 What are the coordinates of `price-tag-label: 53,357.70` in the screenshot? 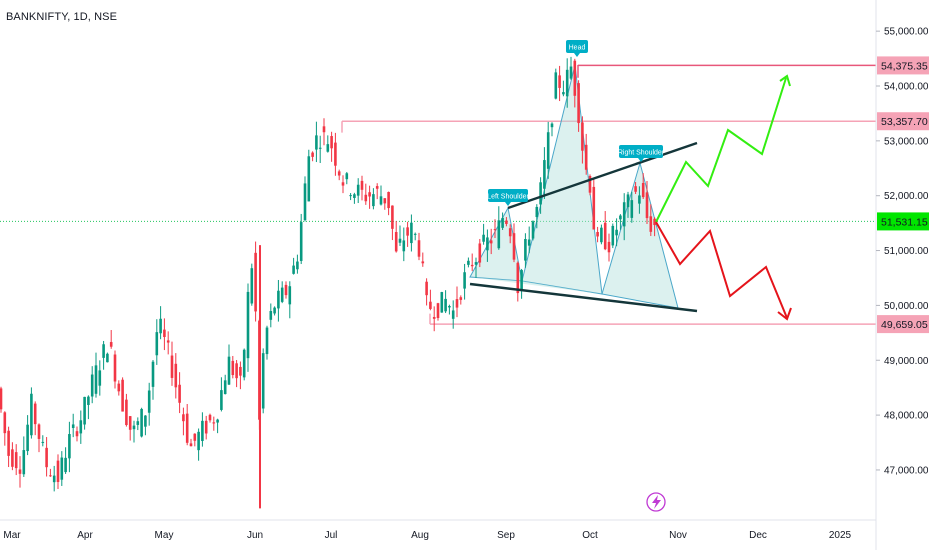 It's located at (904, 122).